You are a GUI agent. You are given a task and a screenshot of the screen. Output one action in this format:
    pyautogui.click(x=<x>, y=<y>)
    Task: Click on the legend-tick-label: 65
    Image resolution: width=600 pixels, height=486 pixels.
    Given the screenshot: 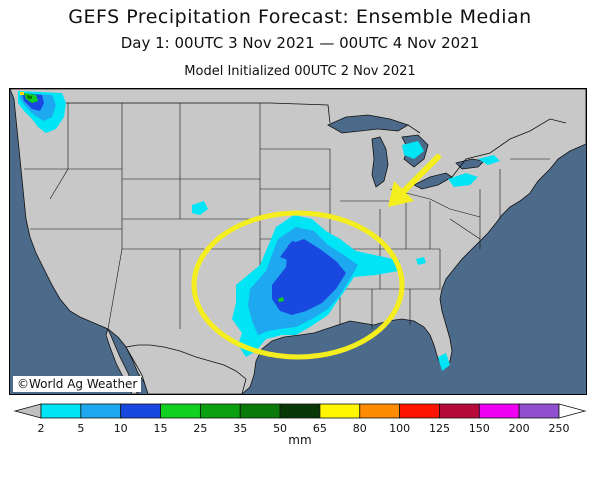 What is the action you would take?
    pyautogui.click(x=320, y=428)
    